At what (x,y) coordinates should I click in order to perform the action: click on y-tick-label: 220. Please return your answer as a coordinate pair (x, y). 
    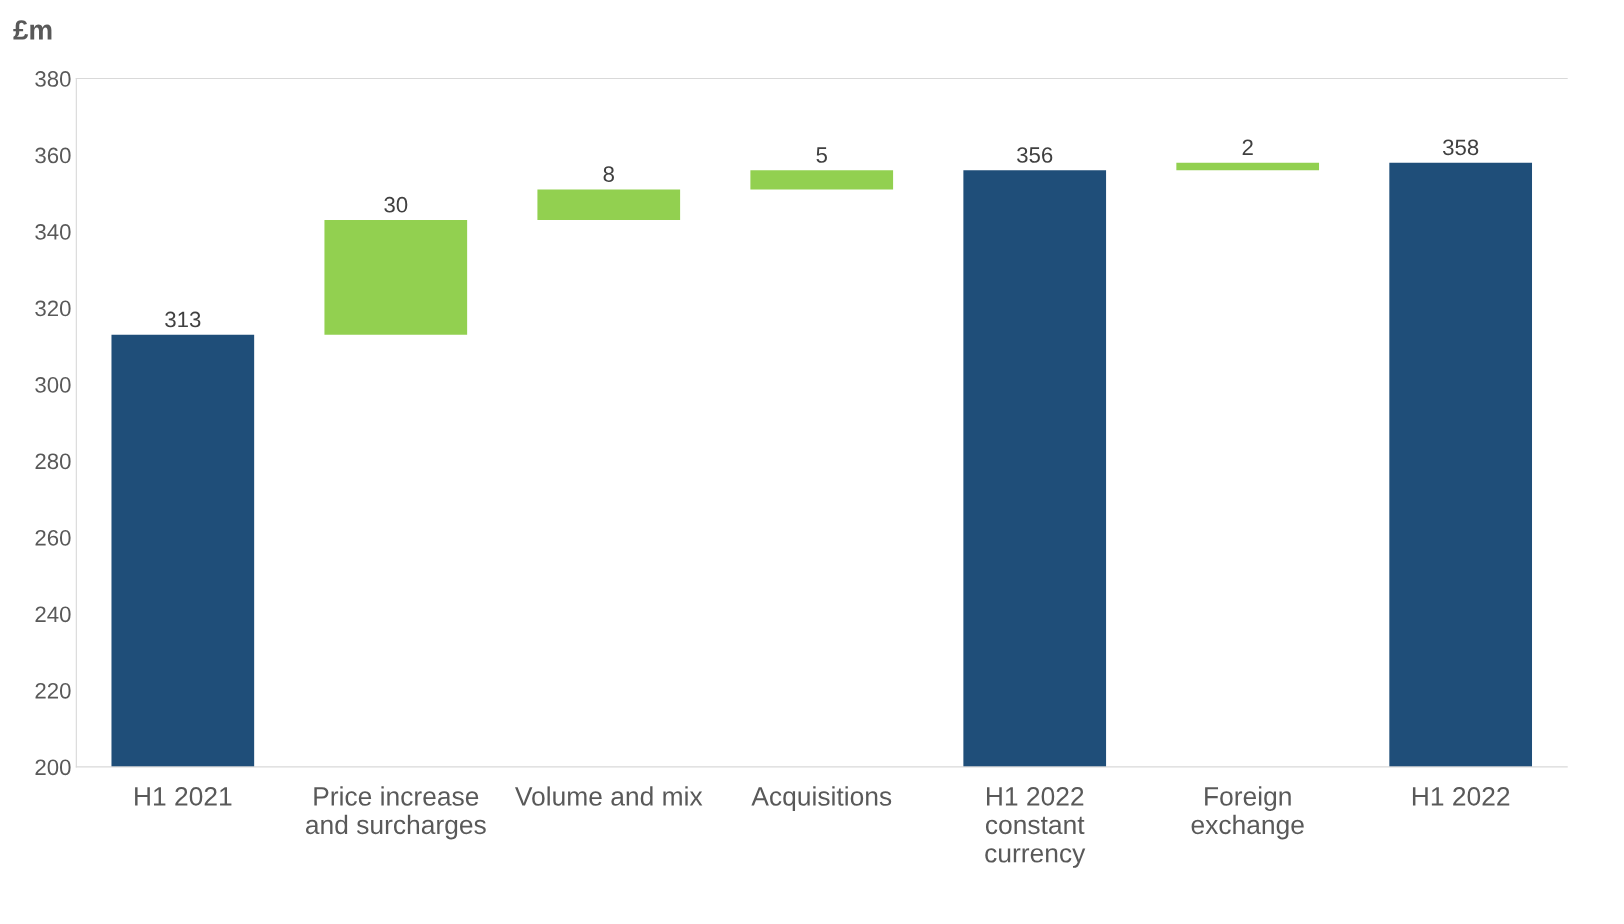
    Looking at the image, I should click on (53, 690).